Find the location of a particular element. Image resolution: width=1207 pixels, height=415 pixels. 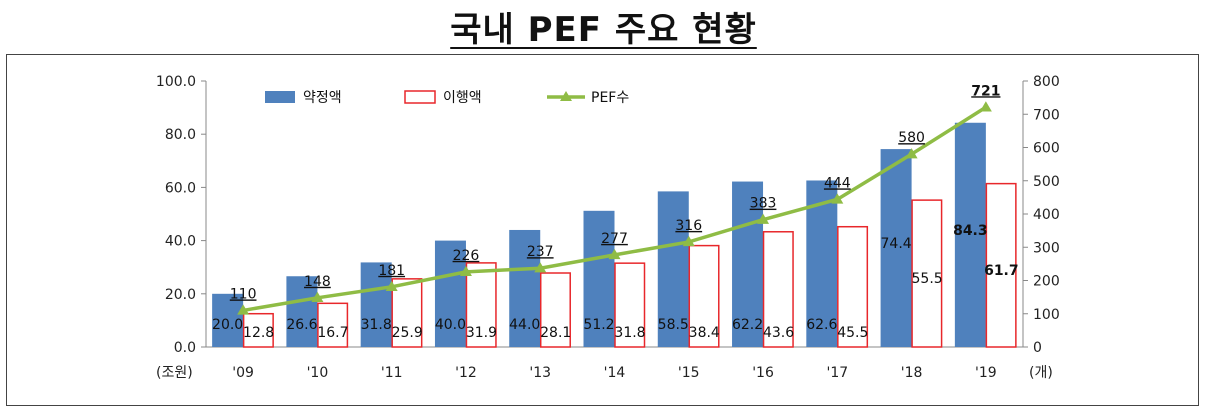

pef-count-value-label: 237 is located at coordinates (540, 252).